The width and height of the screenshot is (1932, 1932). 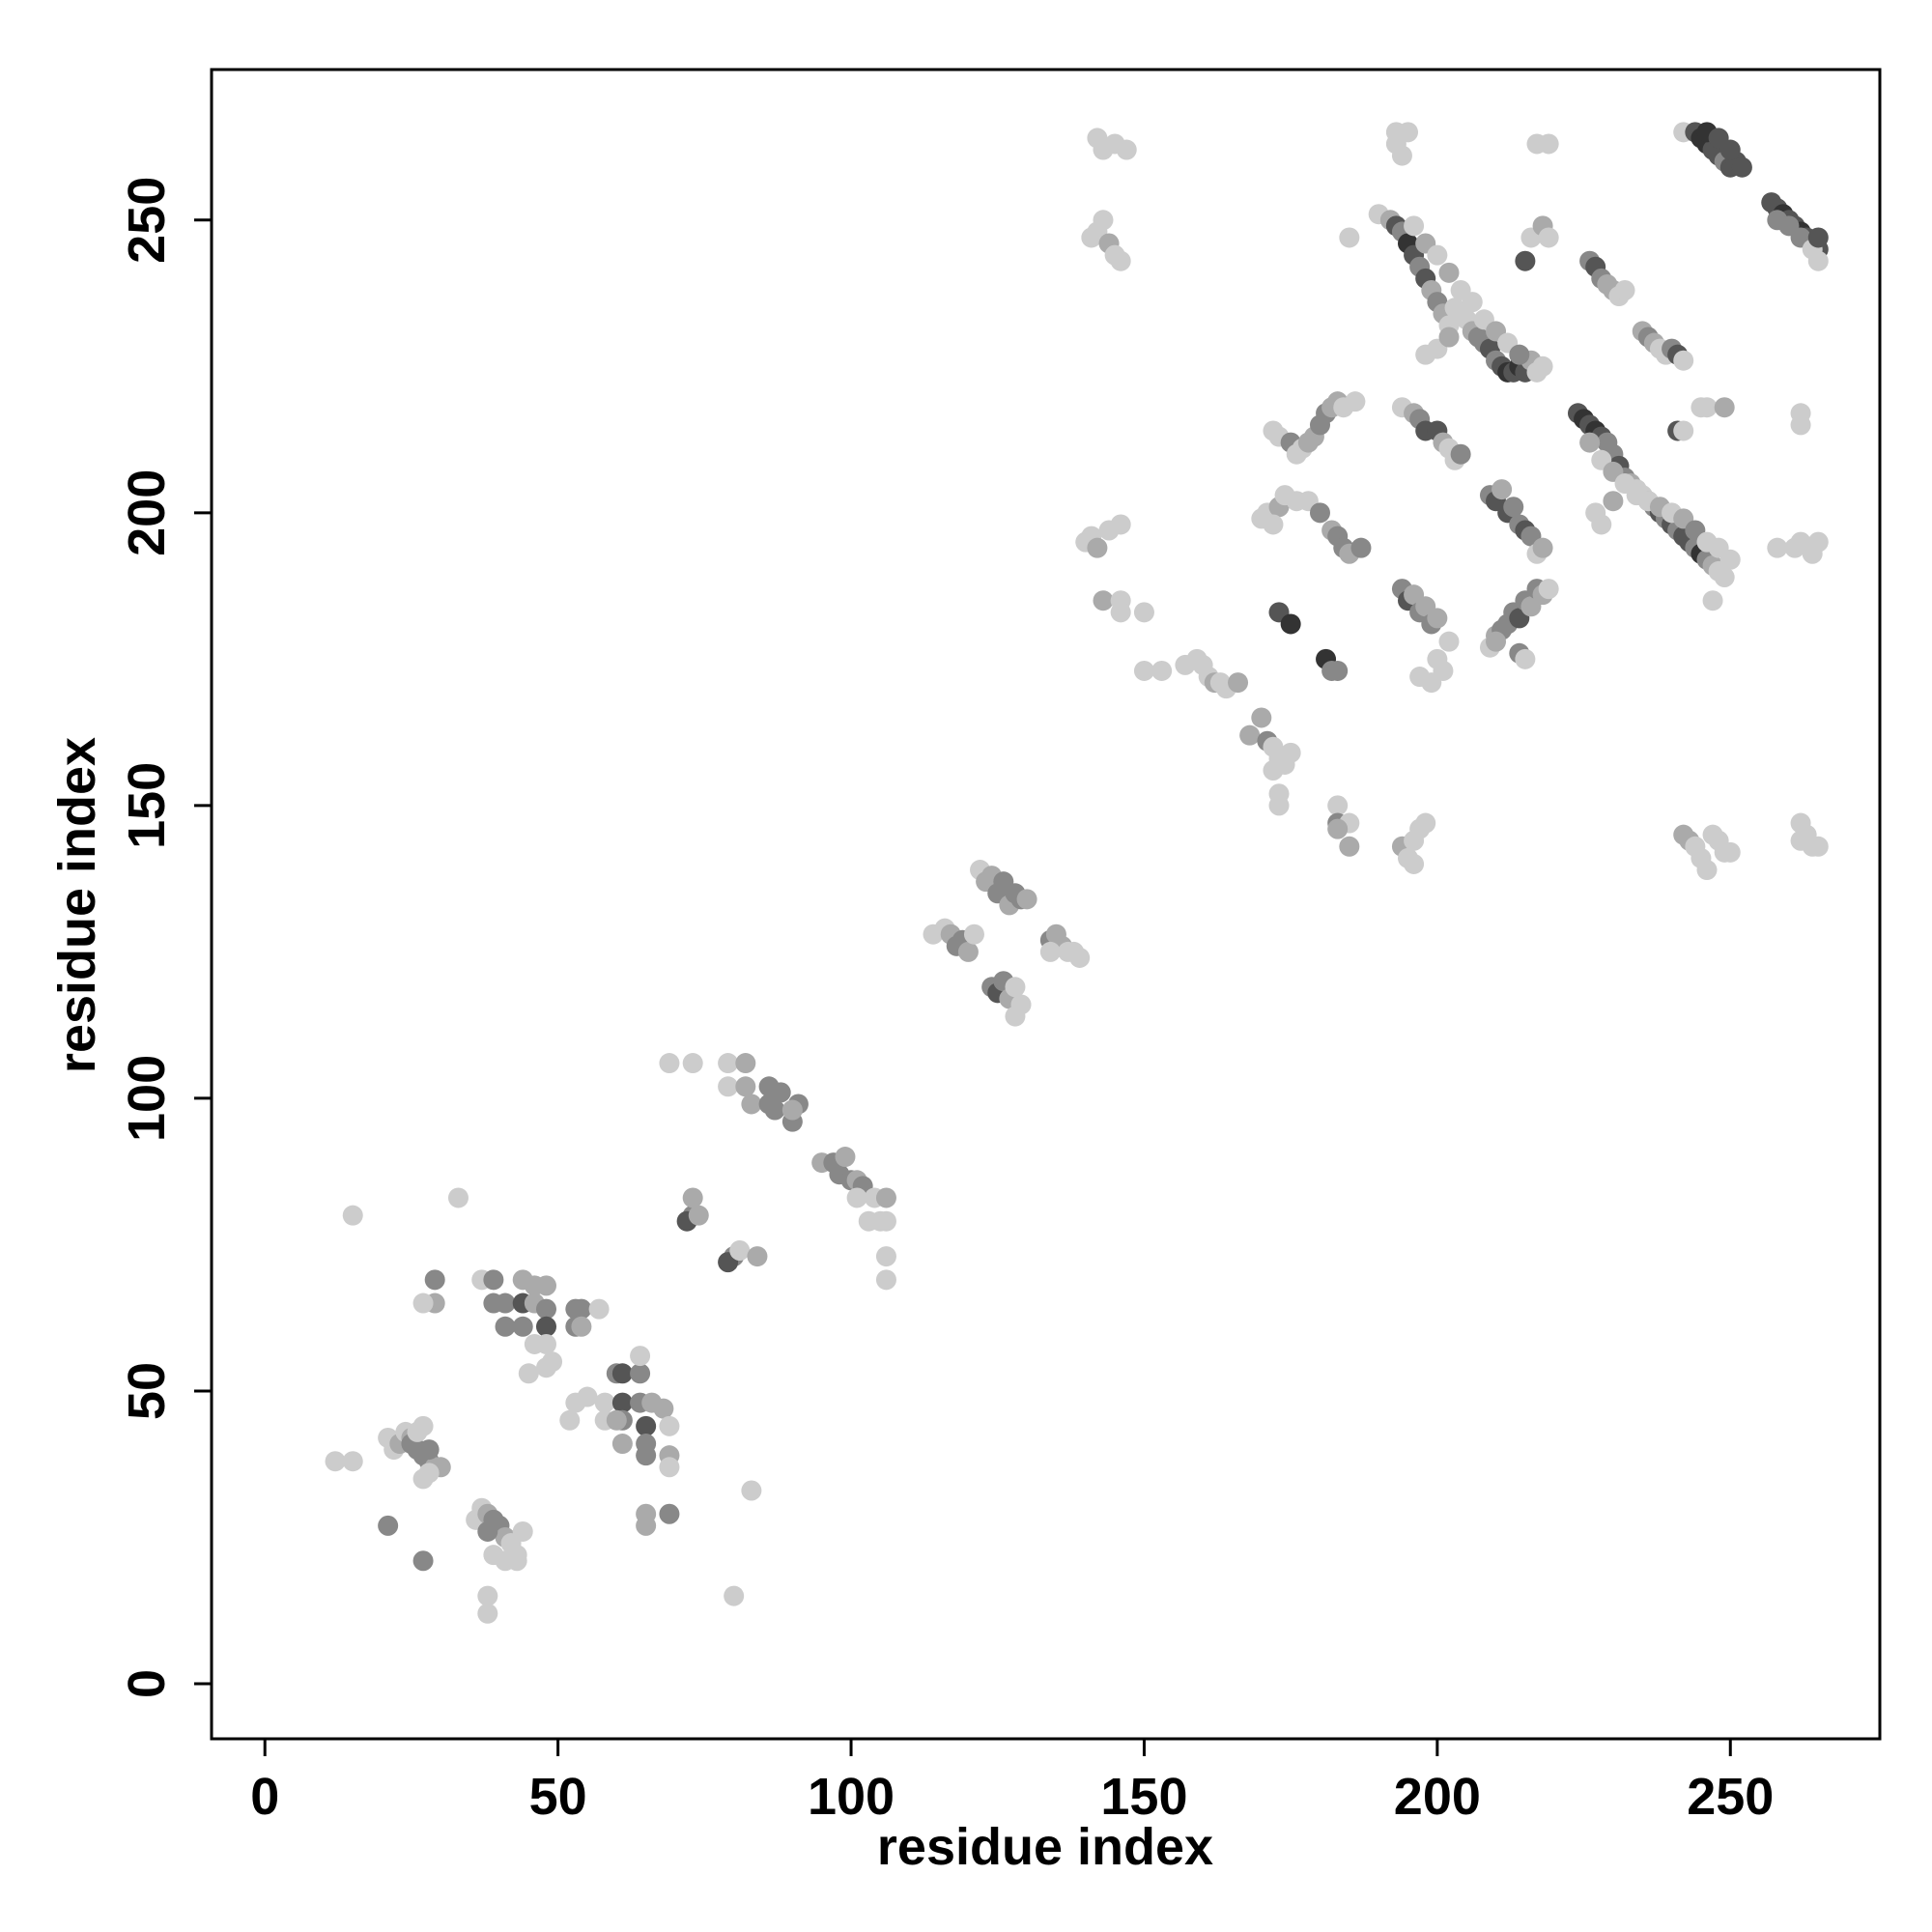 I want to click on x-axis-title: residue index, so click(x=1045, y=1847).